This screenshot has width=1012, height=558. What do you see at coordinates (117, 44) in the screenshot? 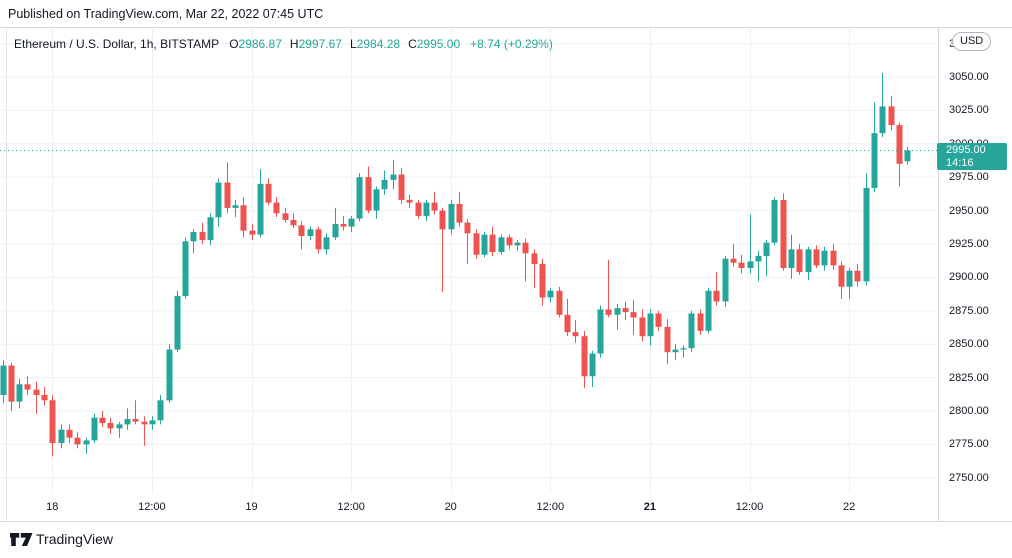
I see `symbol-title: Ethereum / U.S. Dollar, 1h, BITSTAMP` at bounding box center [117, 44].